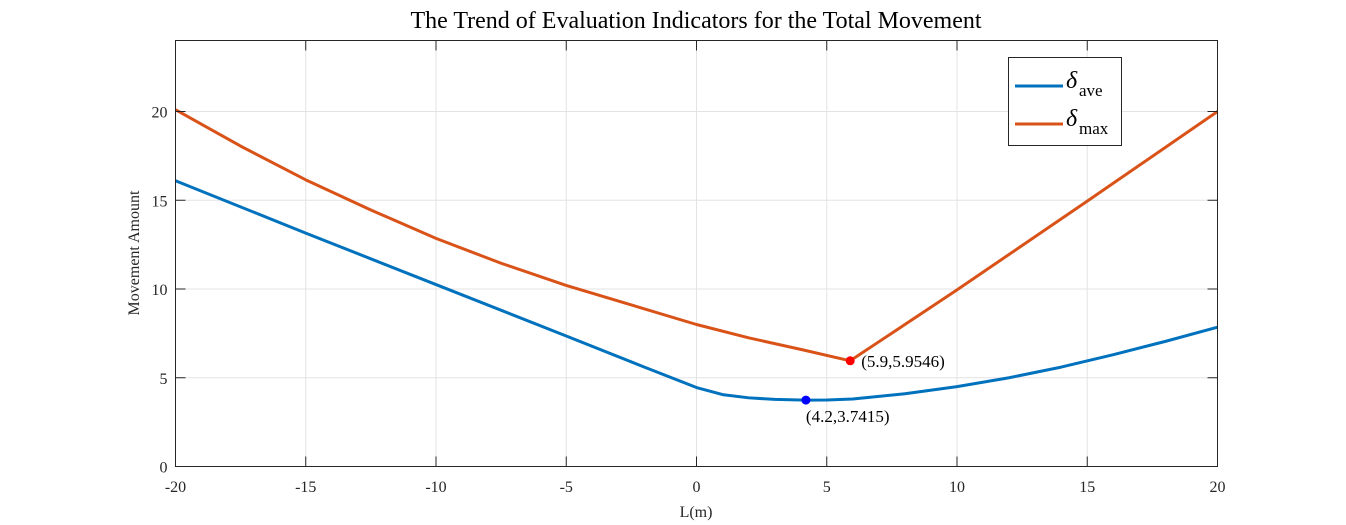  I want to click on y-tick-label: 0, so click(164, 468).